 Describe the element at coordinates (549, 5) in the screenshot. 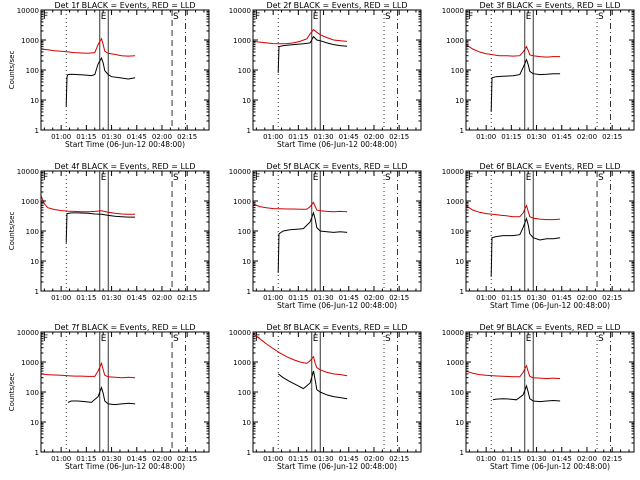

I see `chart-title: Det 3f BLACK = Events, RED = LLD` at that location.